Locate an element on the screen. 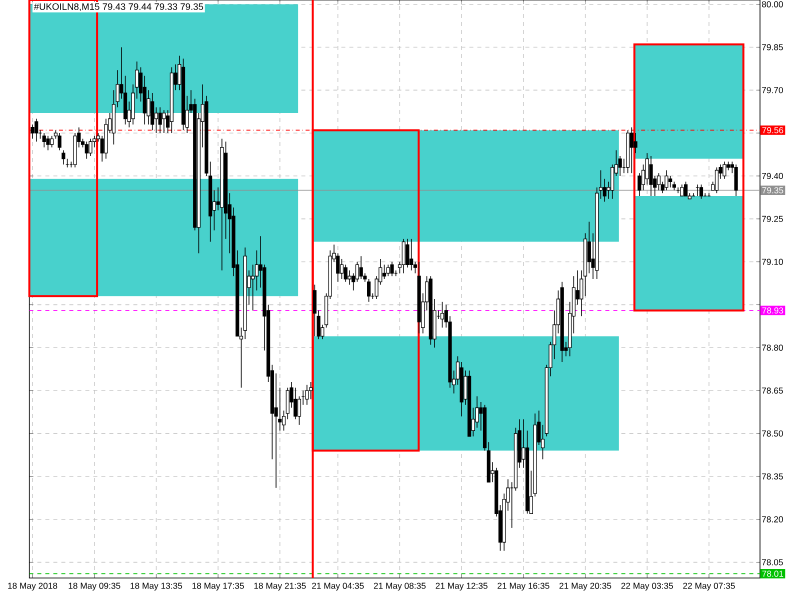 This screenshot has width=800, height=600. ref-line-label: 78.93 is located at coordinates (773, 310).